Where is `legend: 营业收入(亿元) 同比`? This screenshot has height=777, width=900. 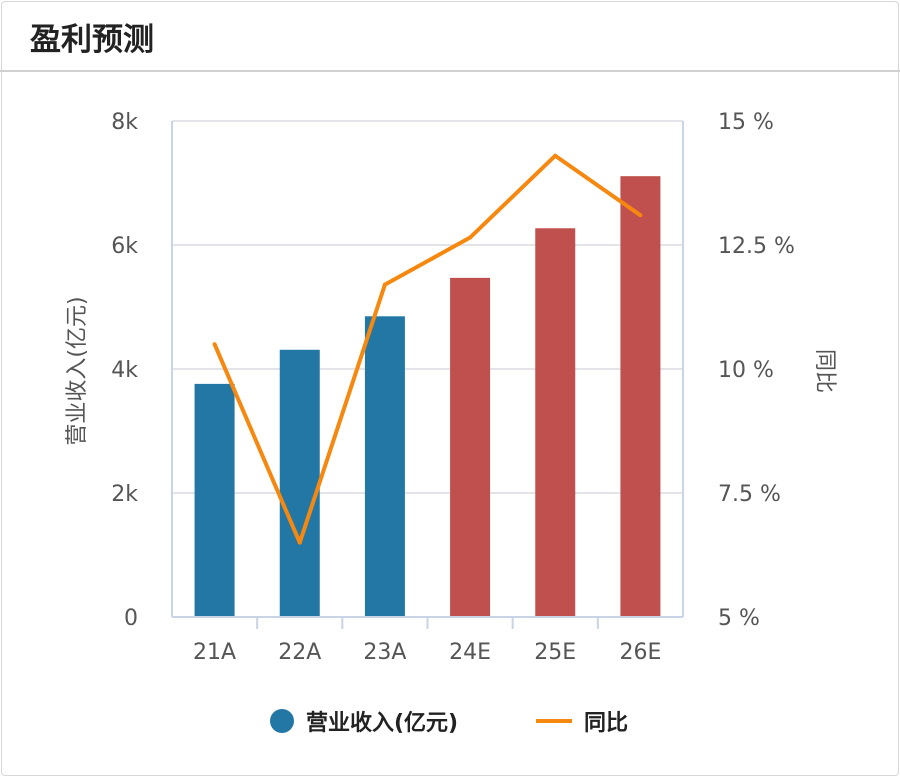
legend: 营业收入(亿元) 同比 is located at coordinates (449, 722).